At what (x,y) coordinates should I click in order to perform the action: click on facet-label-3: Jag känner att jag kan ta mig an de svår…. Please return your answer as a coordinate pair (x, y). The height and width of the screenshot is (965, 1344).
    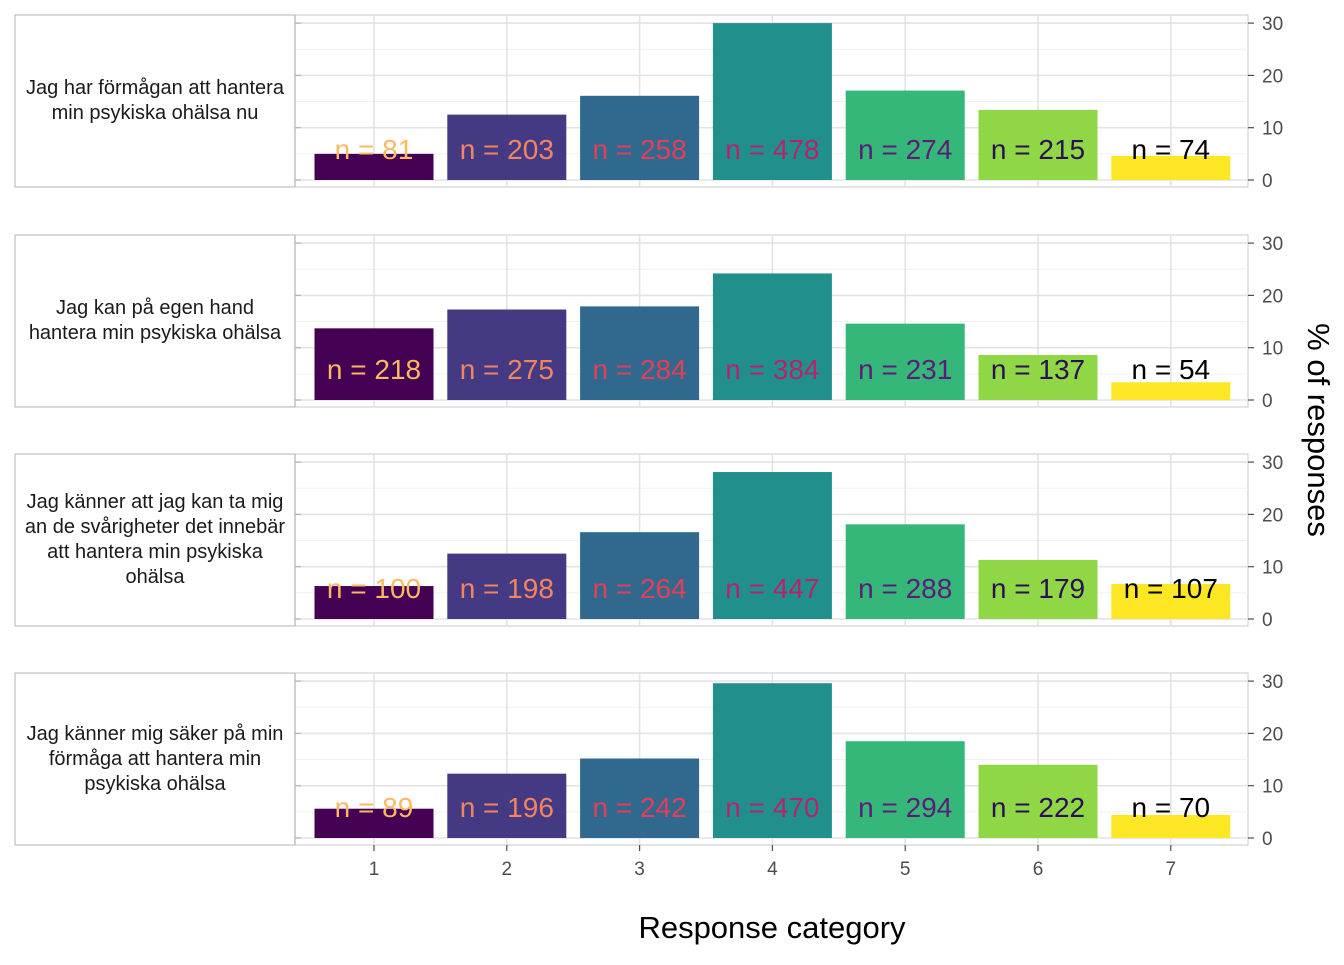
    Looking at the image, I should click on (155, 539).